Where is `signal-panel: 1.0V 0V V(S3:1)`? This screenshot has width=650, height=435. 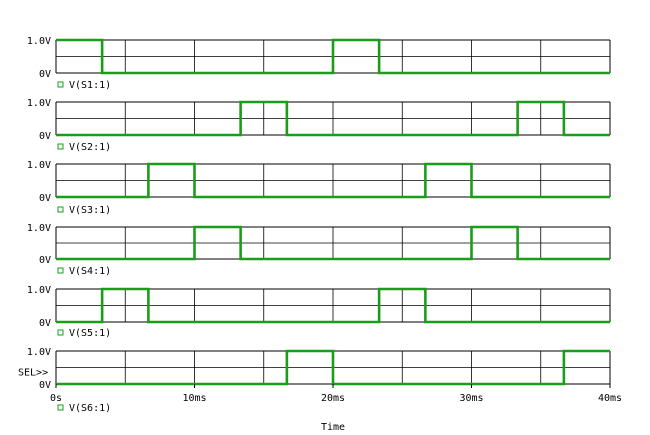 signal-panel: 1.0V 0V V(S3:1) is located at coordinates (319, 188).